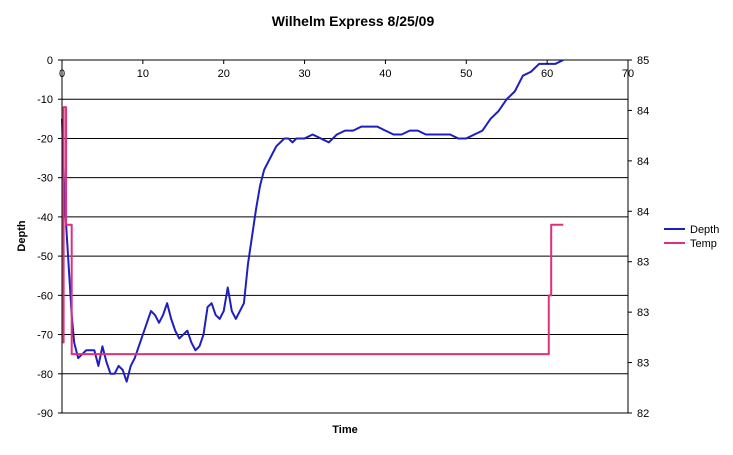 The height and width of the screenshot is (455, 733). What do you see at coordinates (45, 336) in the screenshot?
I see `y-tick-label: -70` at bounding box center [45, 336].